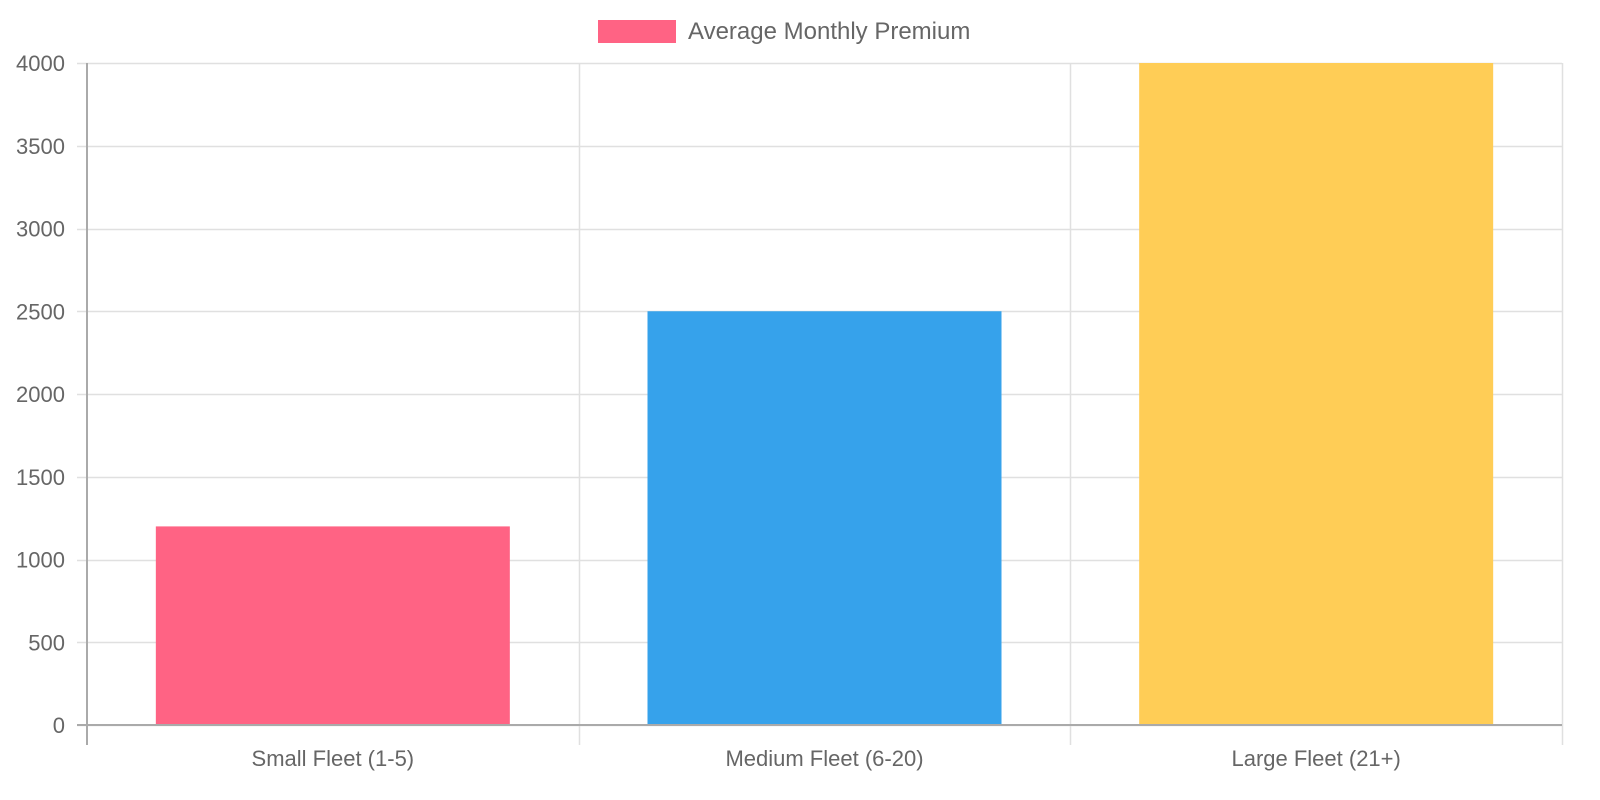  I want to click on legend: Average Monthly Premium, so click(784, 31).